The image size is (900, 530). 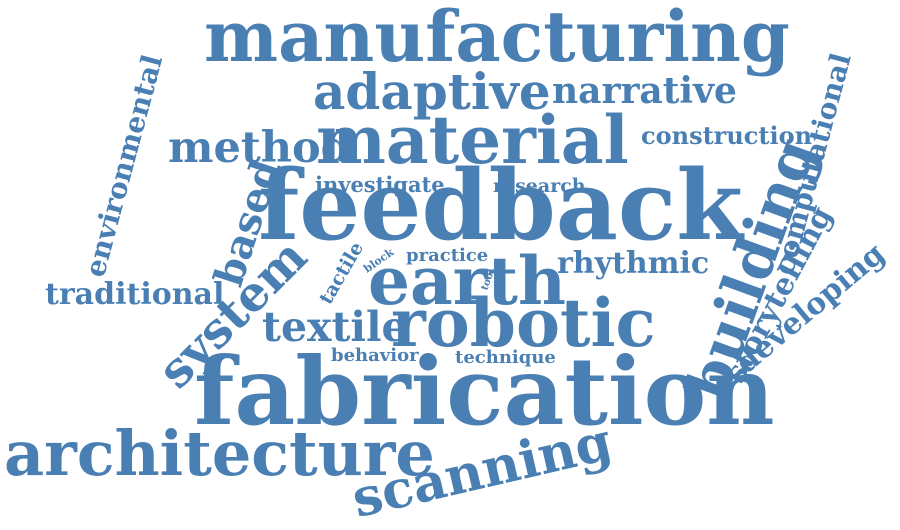 What do you see at coordinates (727, 135) in the screenshot?
I see `word-construction: construction` at bounding box center [727, 135].